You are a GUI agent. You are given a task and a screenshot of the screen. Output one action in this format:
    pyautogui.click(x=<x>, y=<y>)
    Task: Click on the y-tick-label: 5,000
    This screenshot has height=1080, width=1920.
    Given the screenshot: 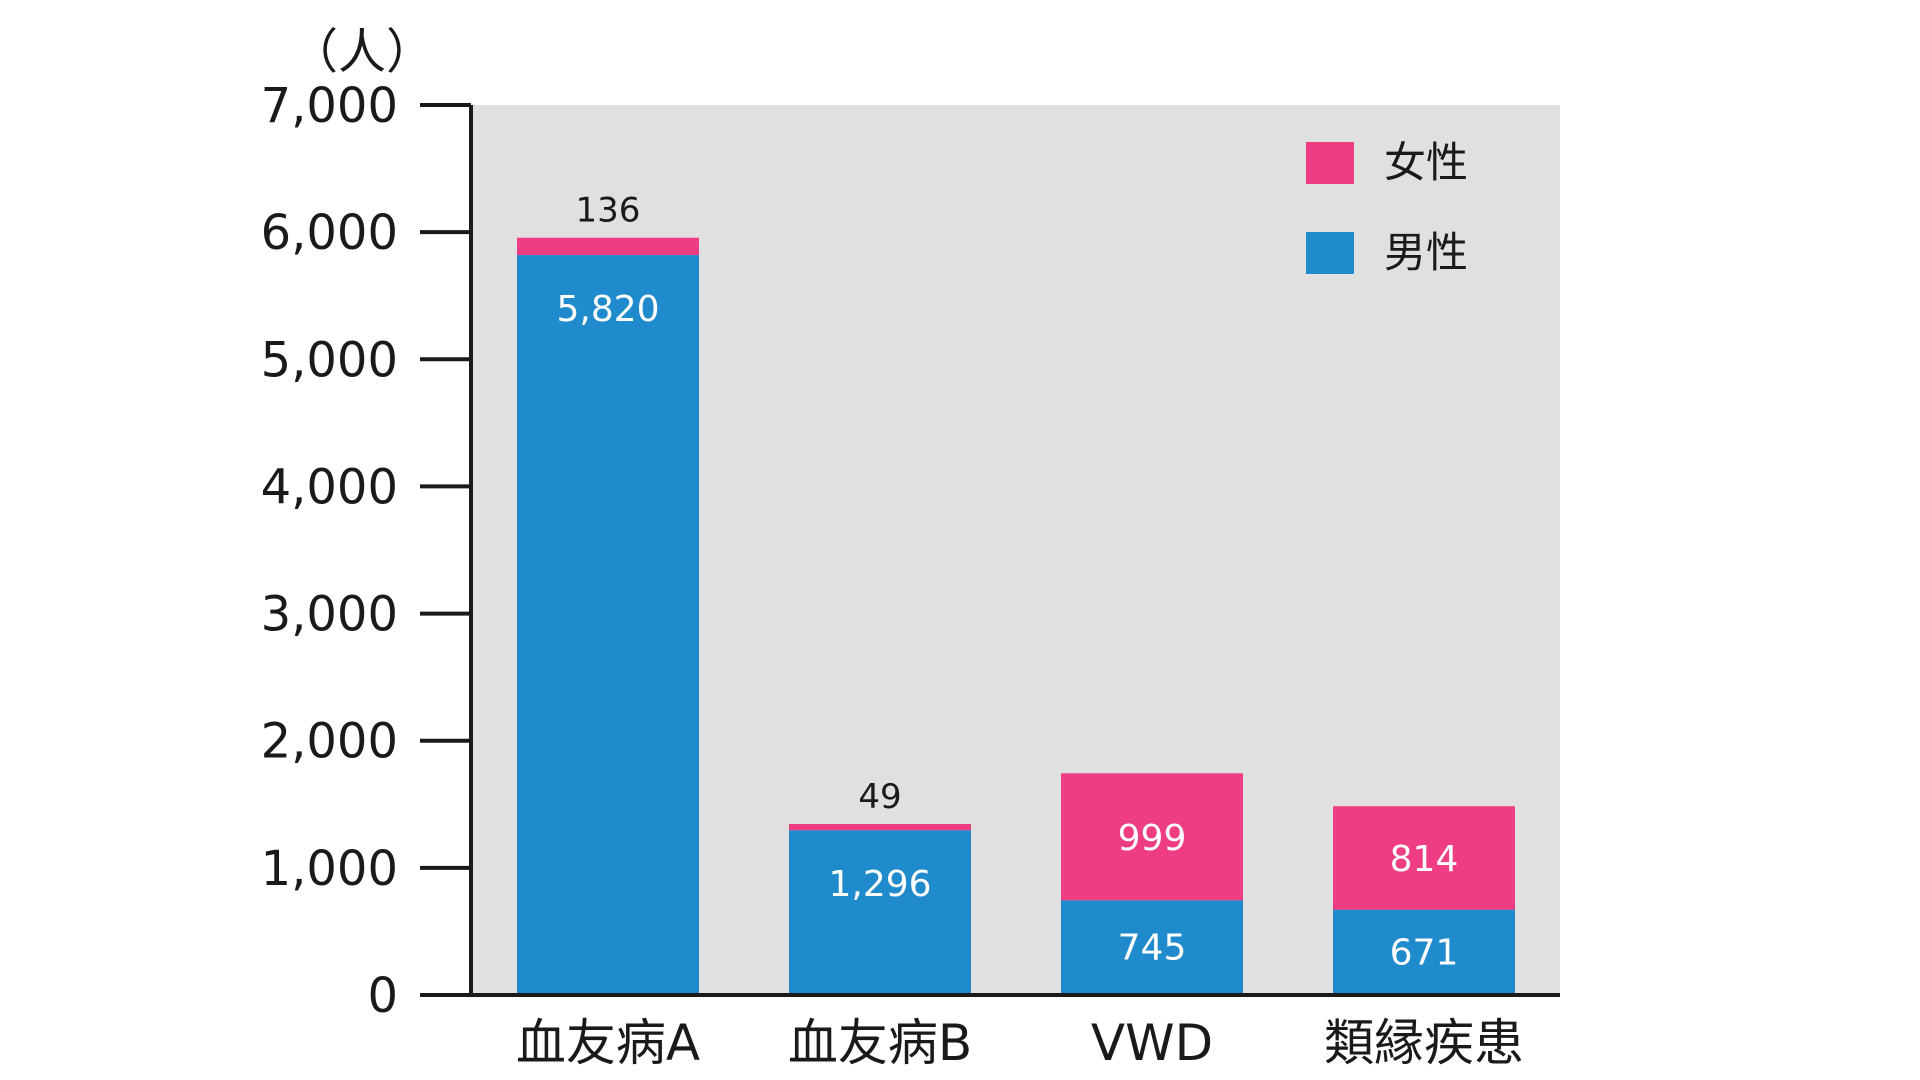 What is the action you would take?
    pyautogui.click(x=329, y=360)
    